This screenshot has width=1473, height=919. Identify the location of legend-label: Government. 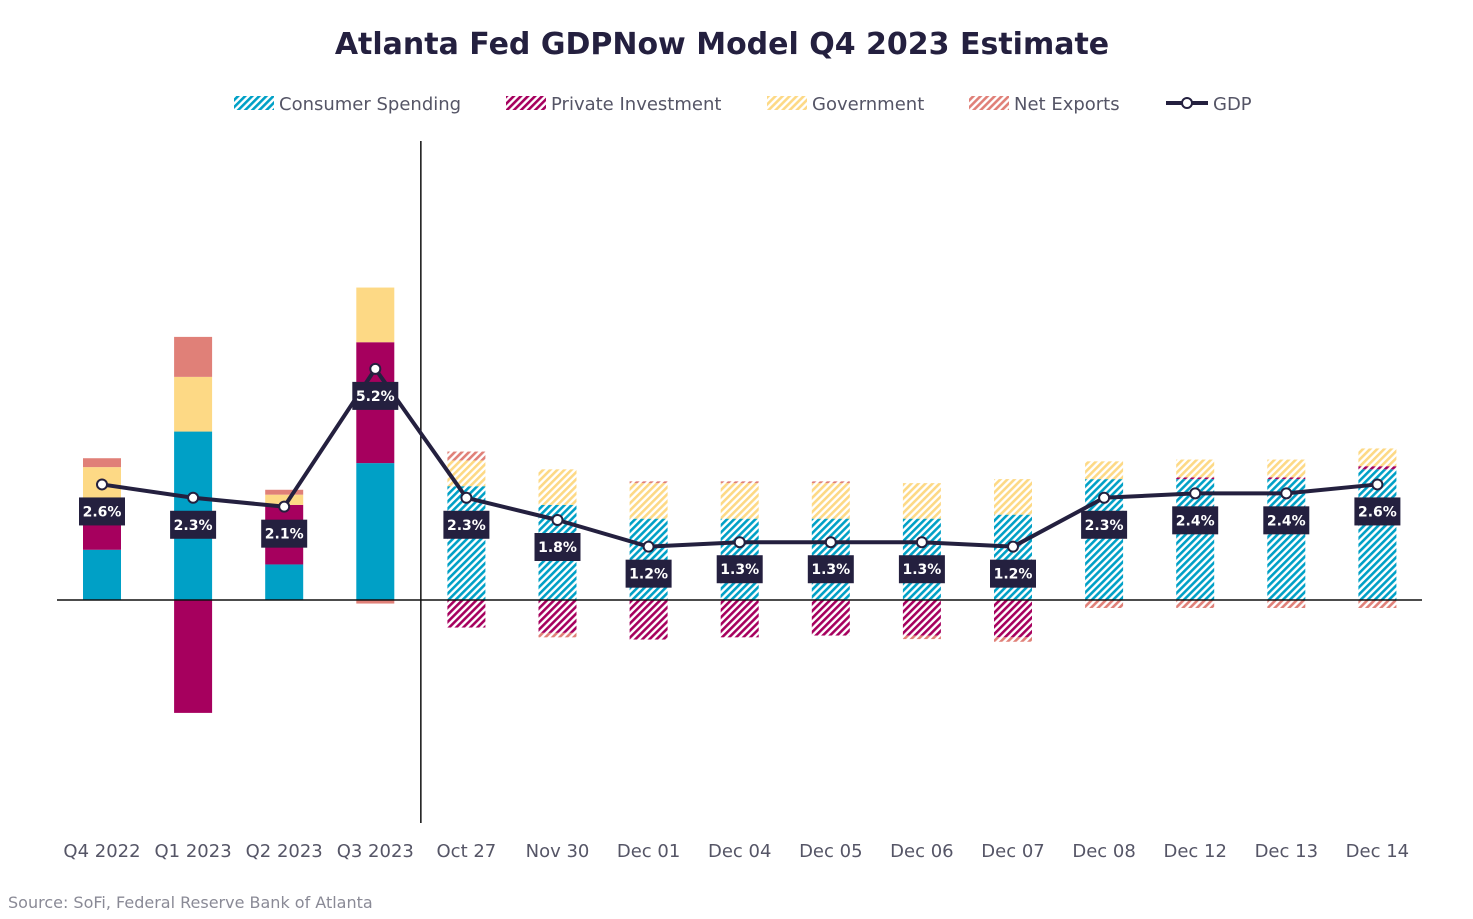
(868, 104).